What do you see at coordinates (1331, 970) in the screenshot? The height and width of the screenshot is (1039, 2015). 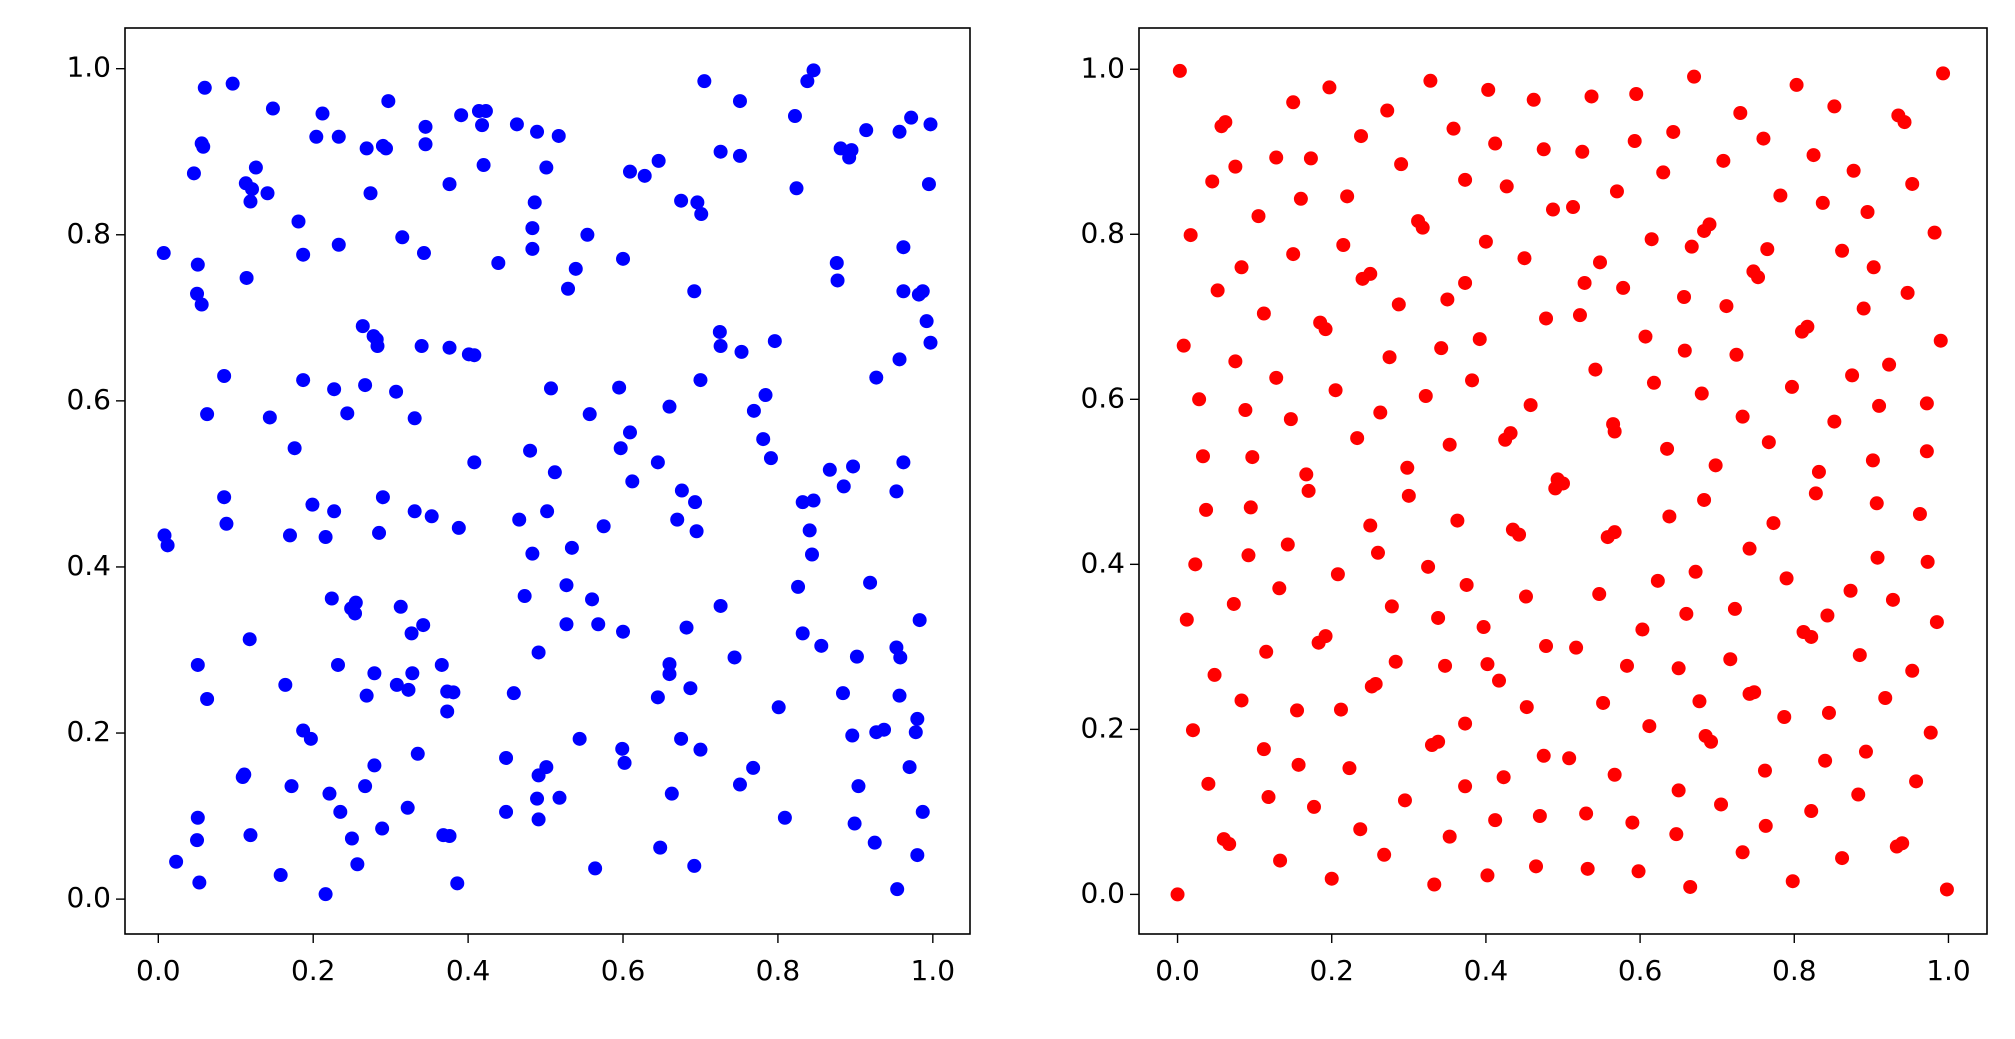 I see `x-tick-label: 0.2` at bounding box center [1331, 970].